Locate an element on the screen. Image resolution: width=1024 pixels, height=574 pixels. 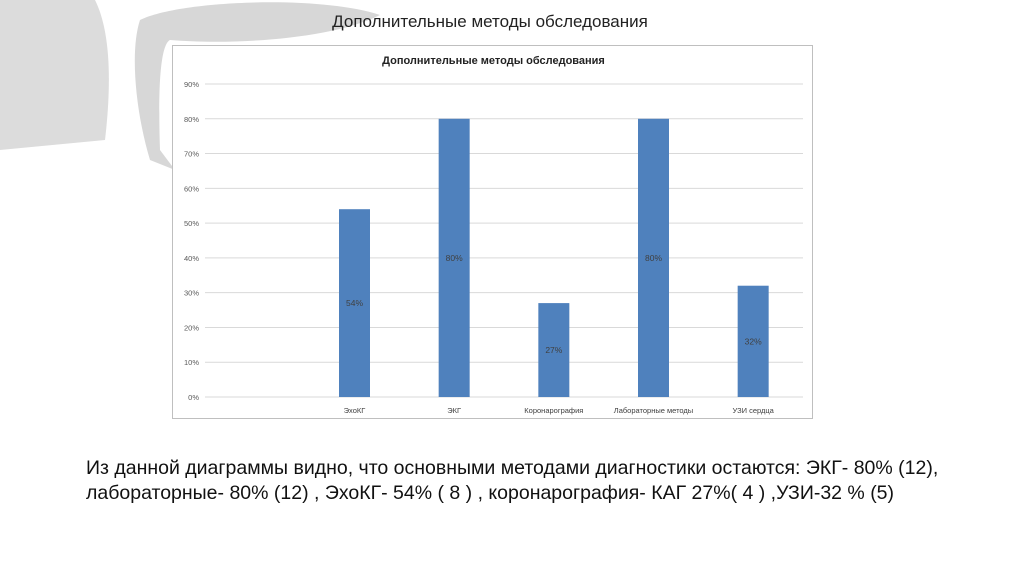
y-tick-label: 30% is located at coordinates (191, 293).